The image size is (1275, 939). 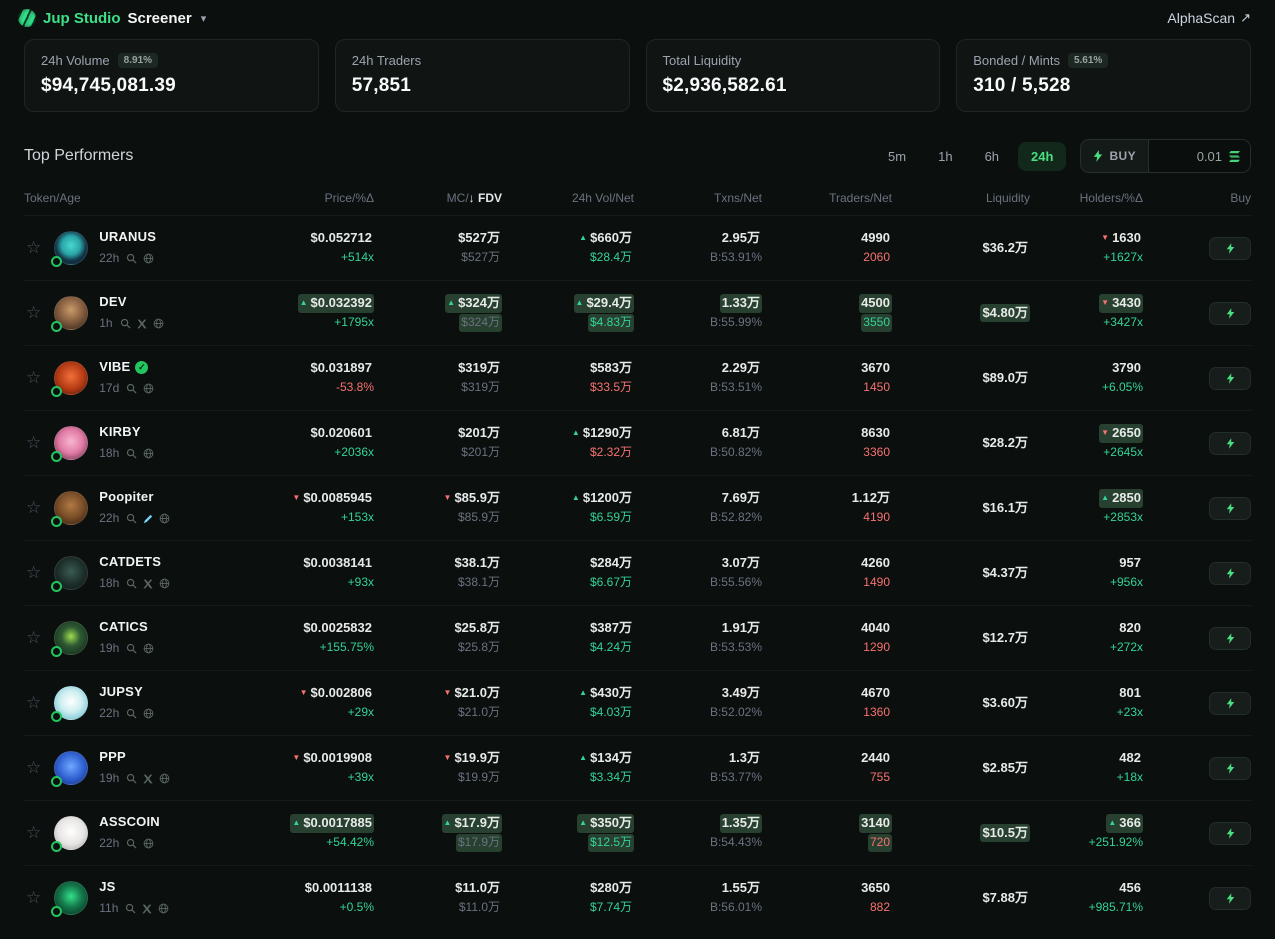 I want to click on col-mc-fdv: MC/↓ FDV, so click(x=474, y=198).